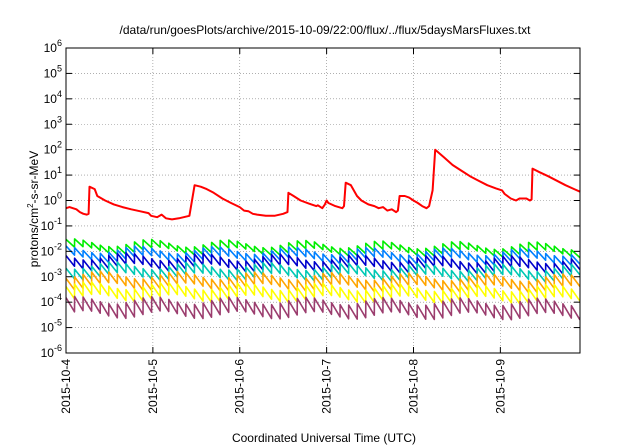 The height and width of the screenshot is (448, 640). I want to click on y-tick-label: 10², so click(53, 148).